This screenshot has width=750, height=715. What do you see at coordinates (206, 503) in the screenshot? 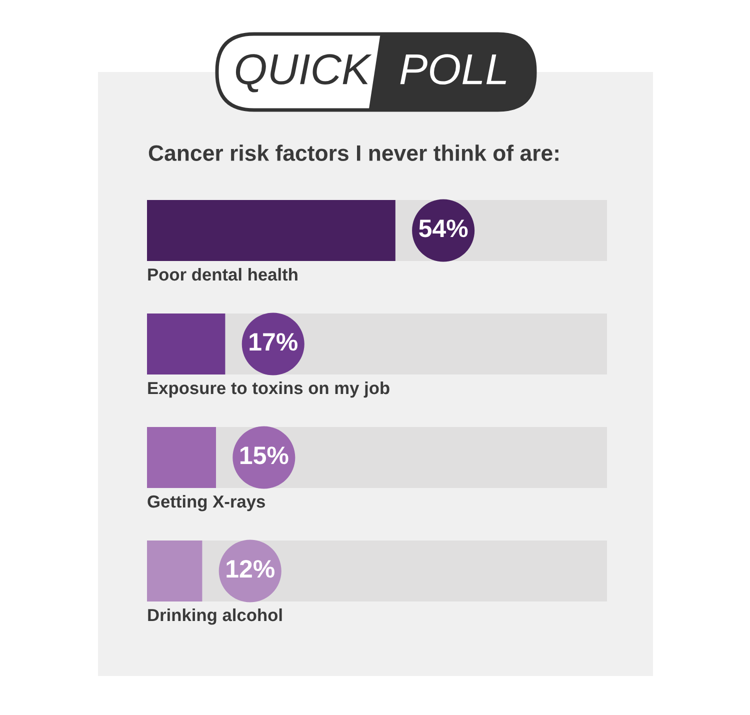
I see `y-tick-label: Getting X-rays` at bounding box center [206, 503].